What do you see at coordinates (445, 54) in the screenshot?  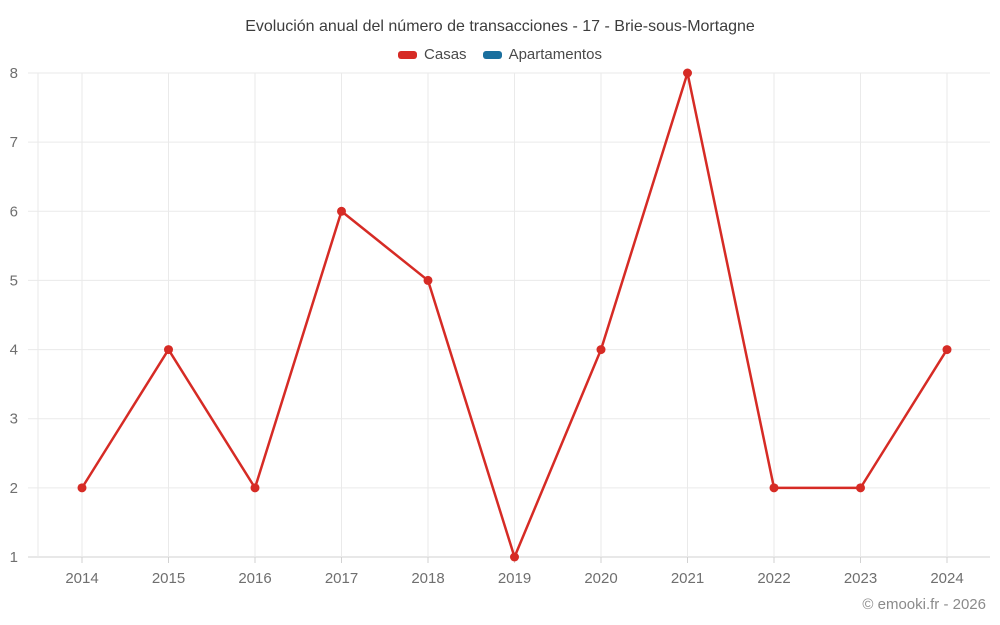 I see `legend-label-casas: Casas` at bounding box center [445, 54].